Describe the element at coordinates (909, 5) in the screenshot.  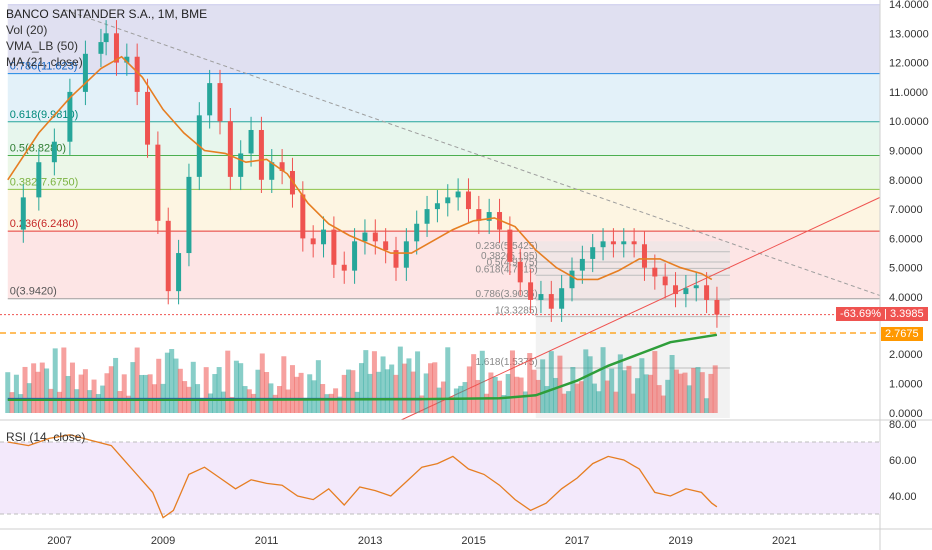
I see `price-axis-tick: 14.0000` at that location.